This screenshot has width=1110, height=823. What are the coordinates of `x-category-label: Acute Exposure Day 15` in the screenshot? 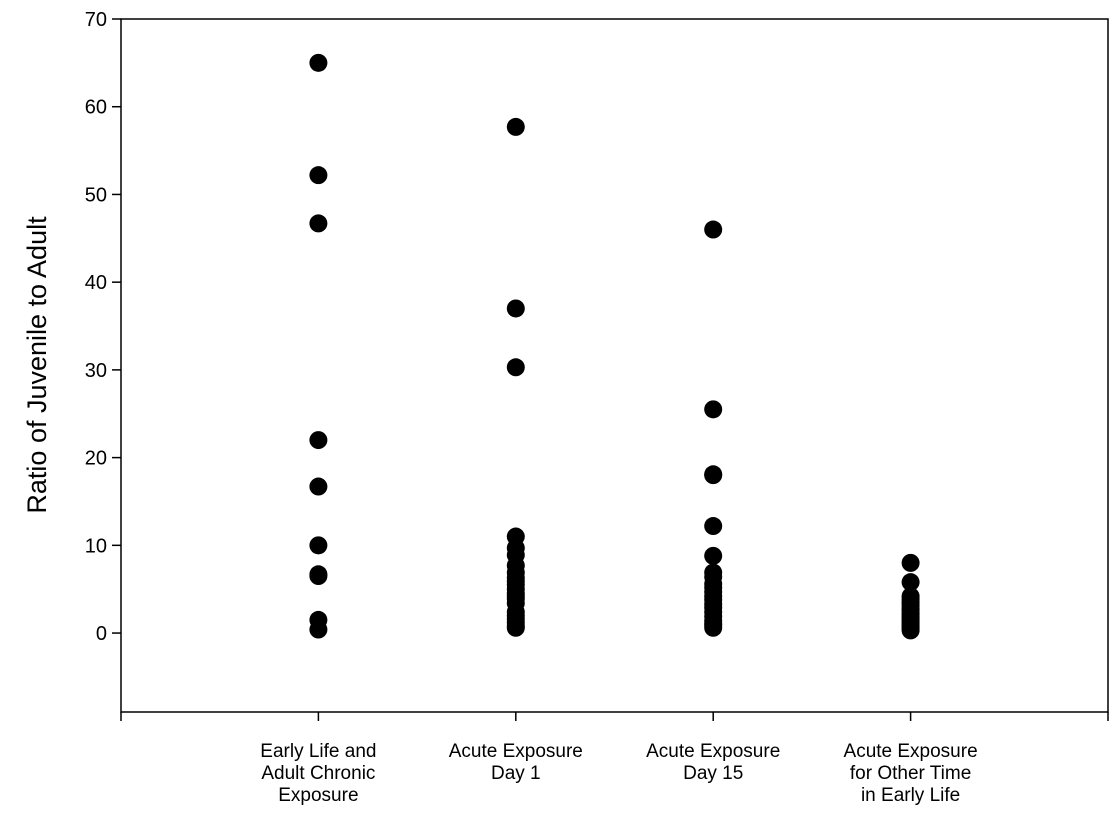 It's located at (713, 762).